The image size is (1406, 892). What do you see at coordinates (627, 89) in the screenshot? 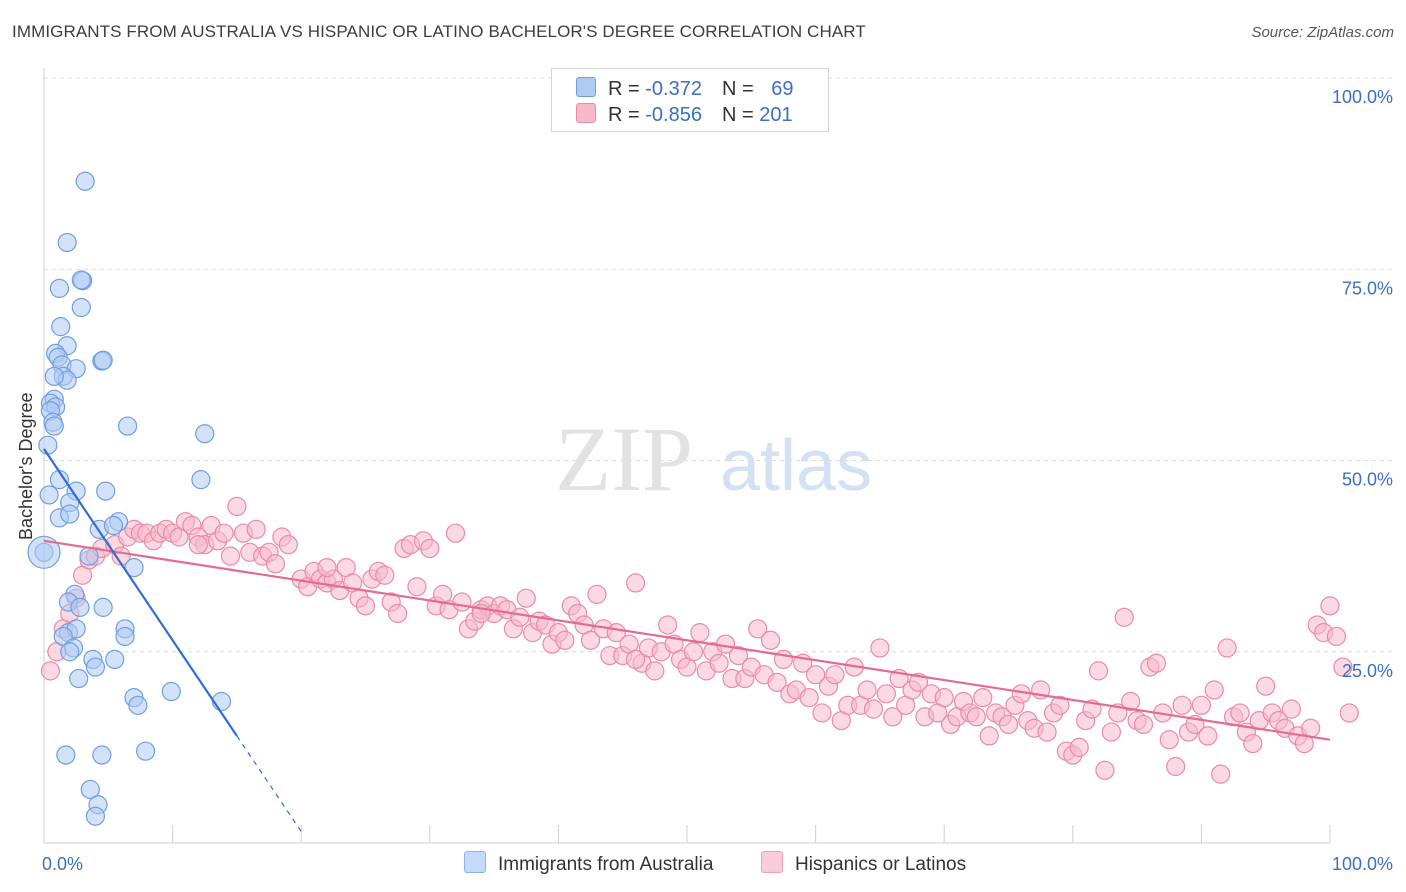
I see `legend-r-label: R =` at bounding box center [627, 89].